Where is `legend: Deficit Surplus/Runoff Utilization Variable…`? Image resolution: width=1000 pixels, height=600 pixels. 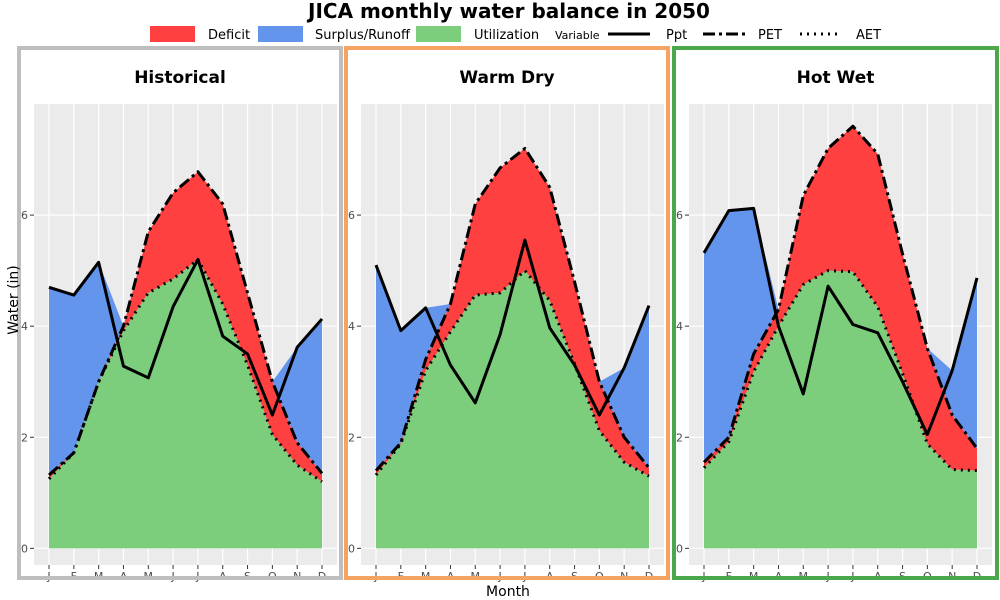 legend: Deficit Surplus/Runoff Utilization Variable… is located at coordinates (515, 34).